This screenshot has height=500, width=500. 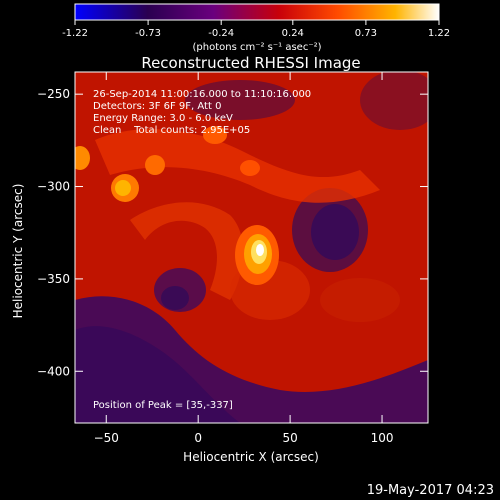 I want to click on x-axis-label: Heliocentric X (arcsec), so click(x=251, y=457).